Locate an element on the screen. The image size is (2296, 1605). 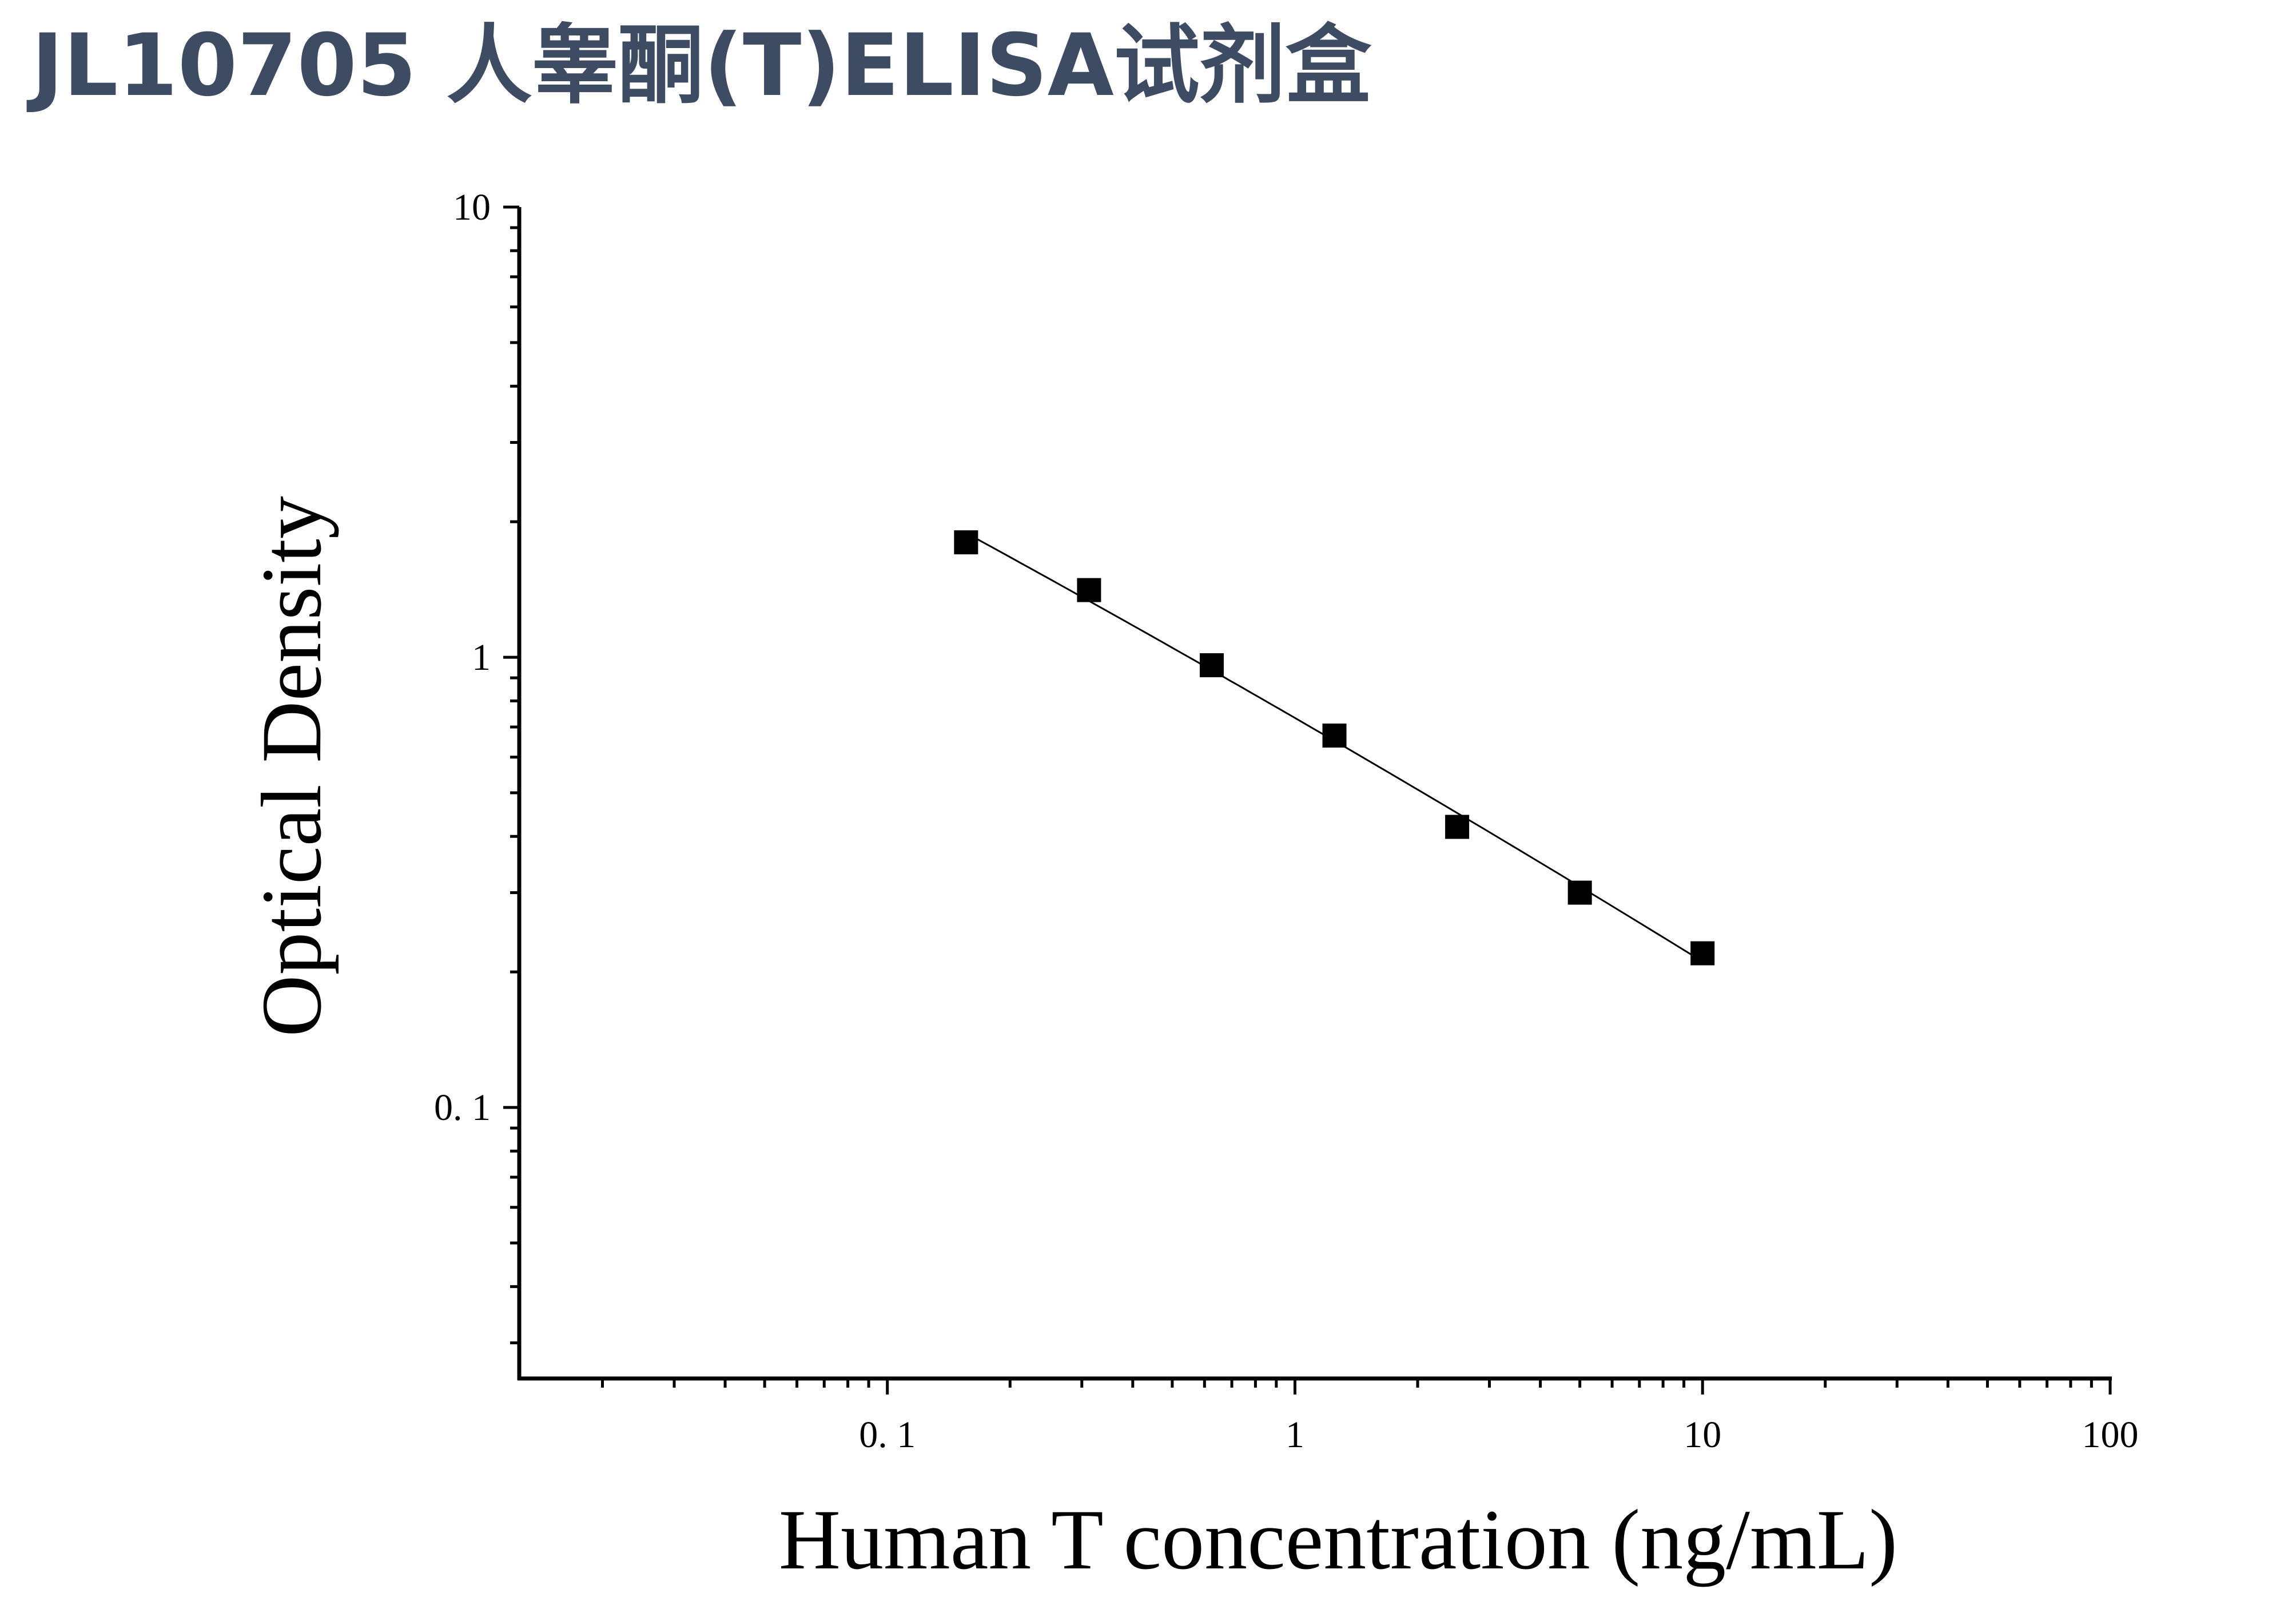
x-tick-label: 0. 1 is located at coordinates (887, 1435).